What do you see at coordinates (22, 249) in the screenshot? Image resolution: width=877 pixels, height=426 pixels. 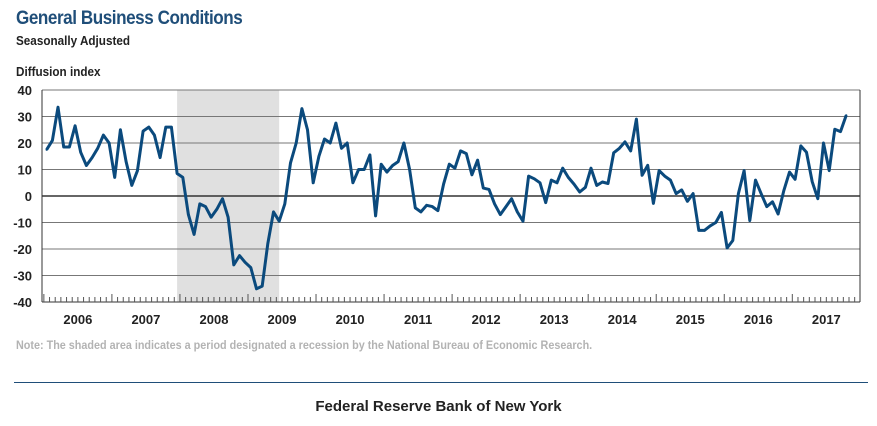 I see `y-tick-label: -20` at bounding box center [22, 249].